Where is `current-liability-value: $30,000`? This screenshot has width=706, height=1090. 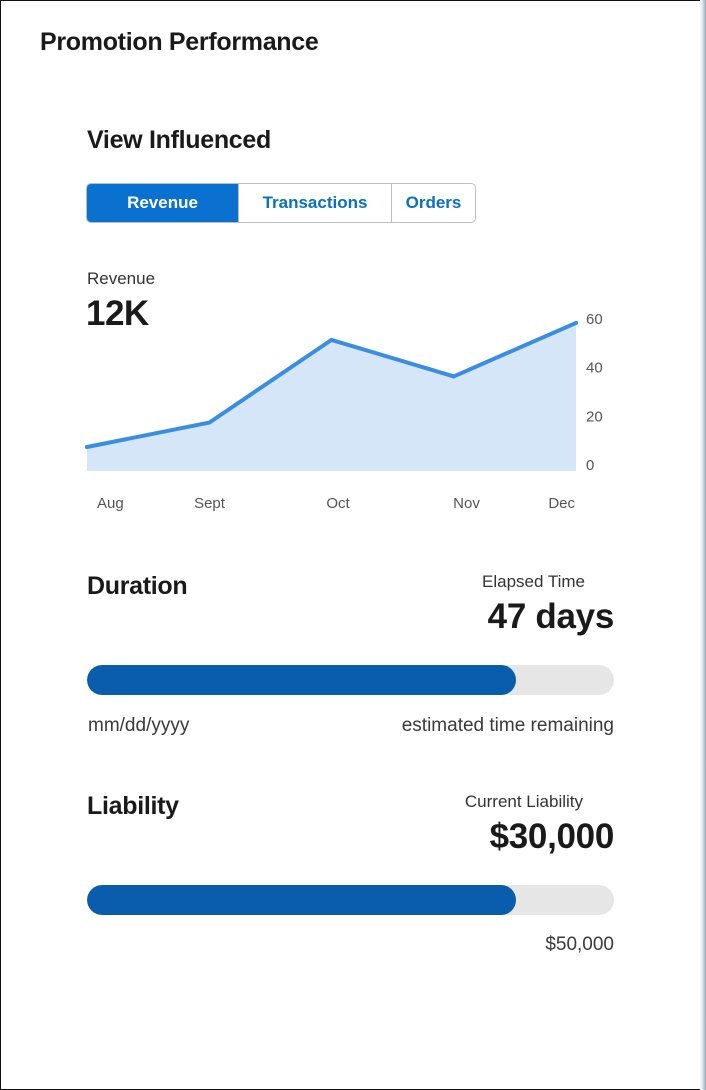
current-liability-value: $30,000 is located at coordinates (552, 836).